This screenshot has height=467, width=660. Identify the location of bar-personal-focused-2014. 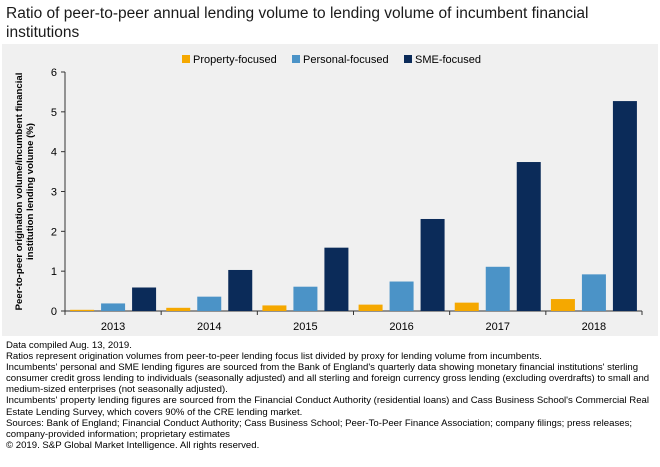
(209, 303).